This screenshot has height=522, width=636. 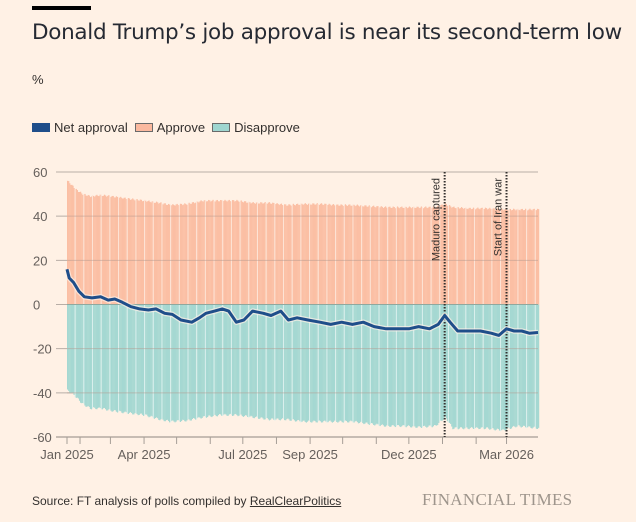 I want to click on legend-swatch-disapprove, so click(x=221, y=127).